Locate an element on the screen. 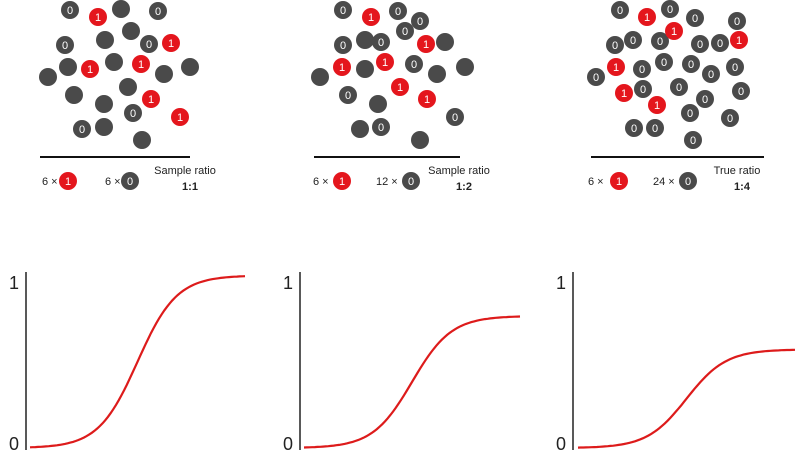  zeros-count-label: 24 × is located at coordinates (664, 182).